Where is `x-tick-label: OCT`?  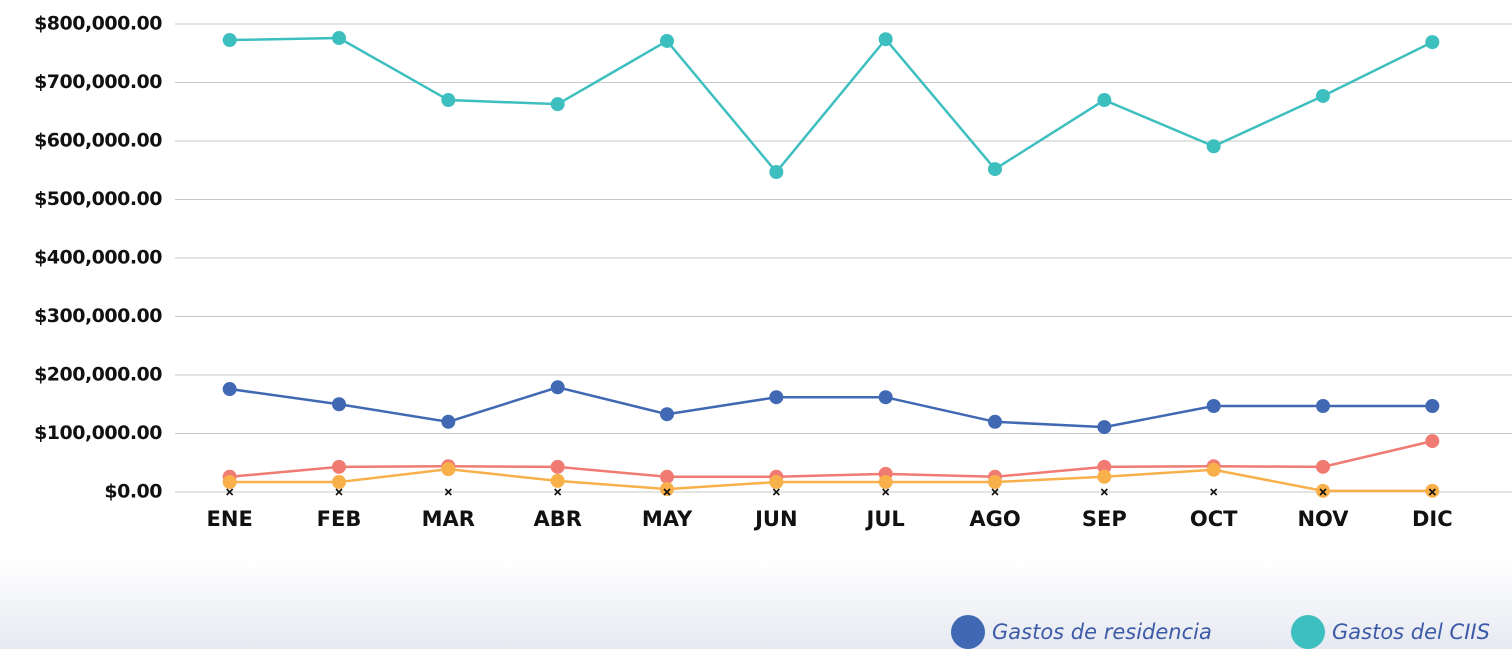 x-tick-label: OCT is located at coordinates (1214, 519).